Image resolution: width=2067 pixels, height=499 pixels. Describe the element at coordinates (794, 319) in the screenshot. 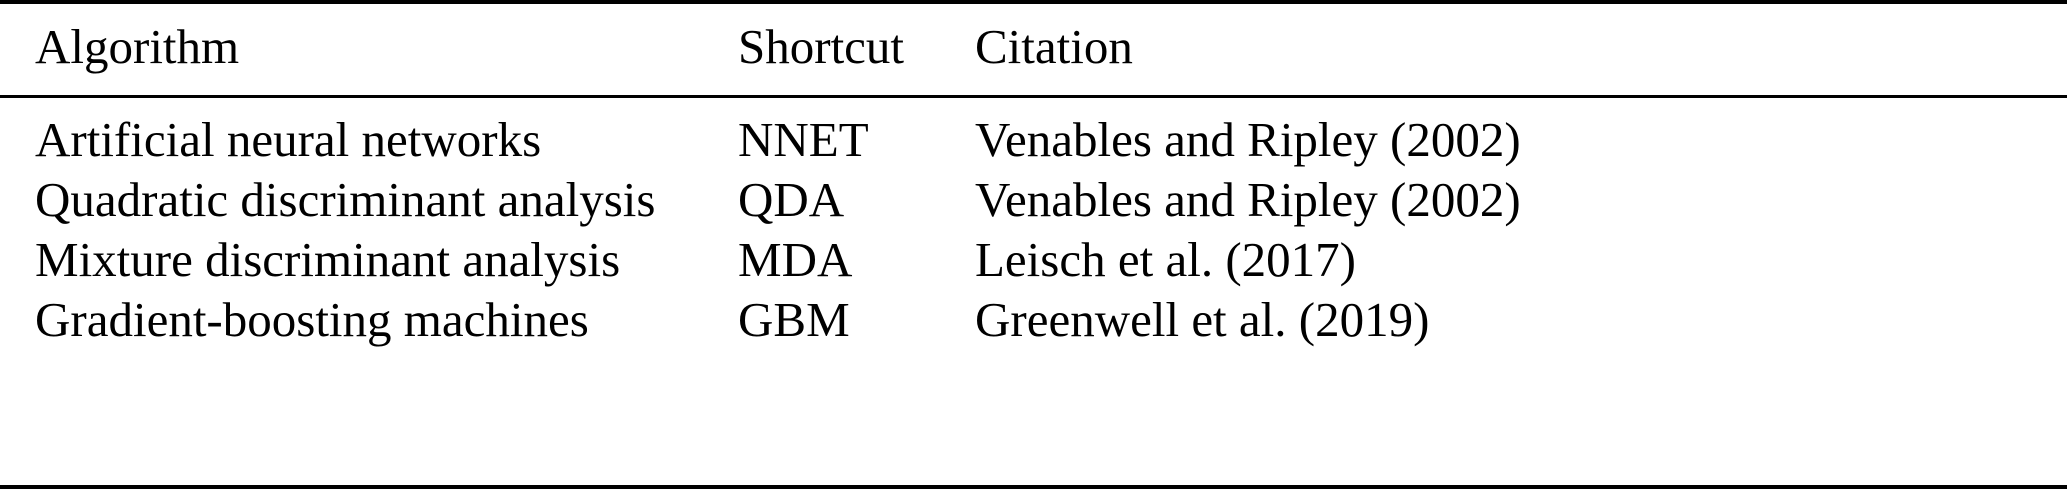

I see `shortcut-cell: GBM` at that location.